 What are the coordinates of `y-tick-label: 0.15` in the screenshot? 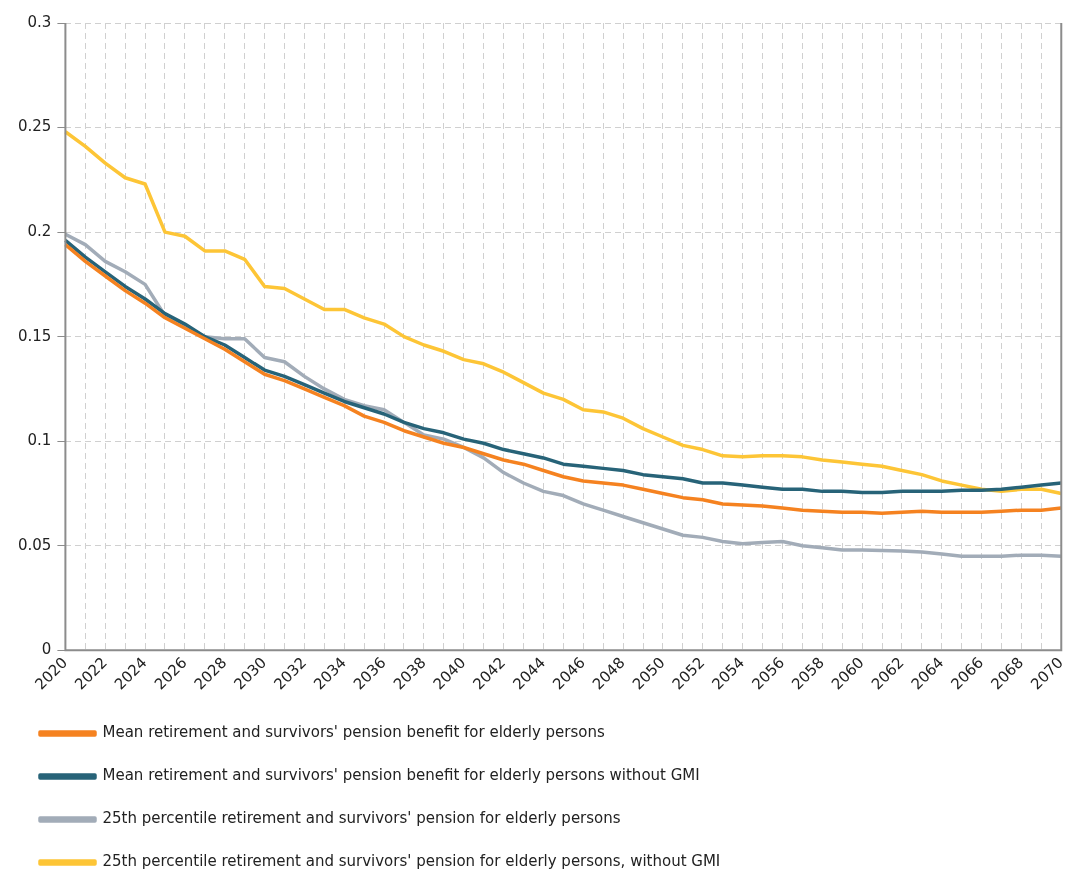 It's located at (34, 335).